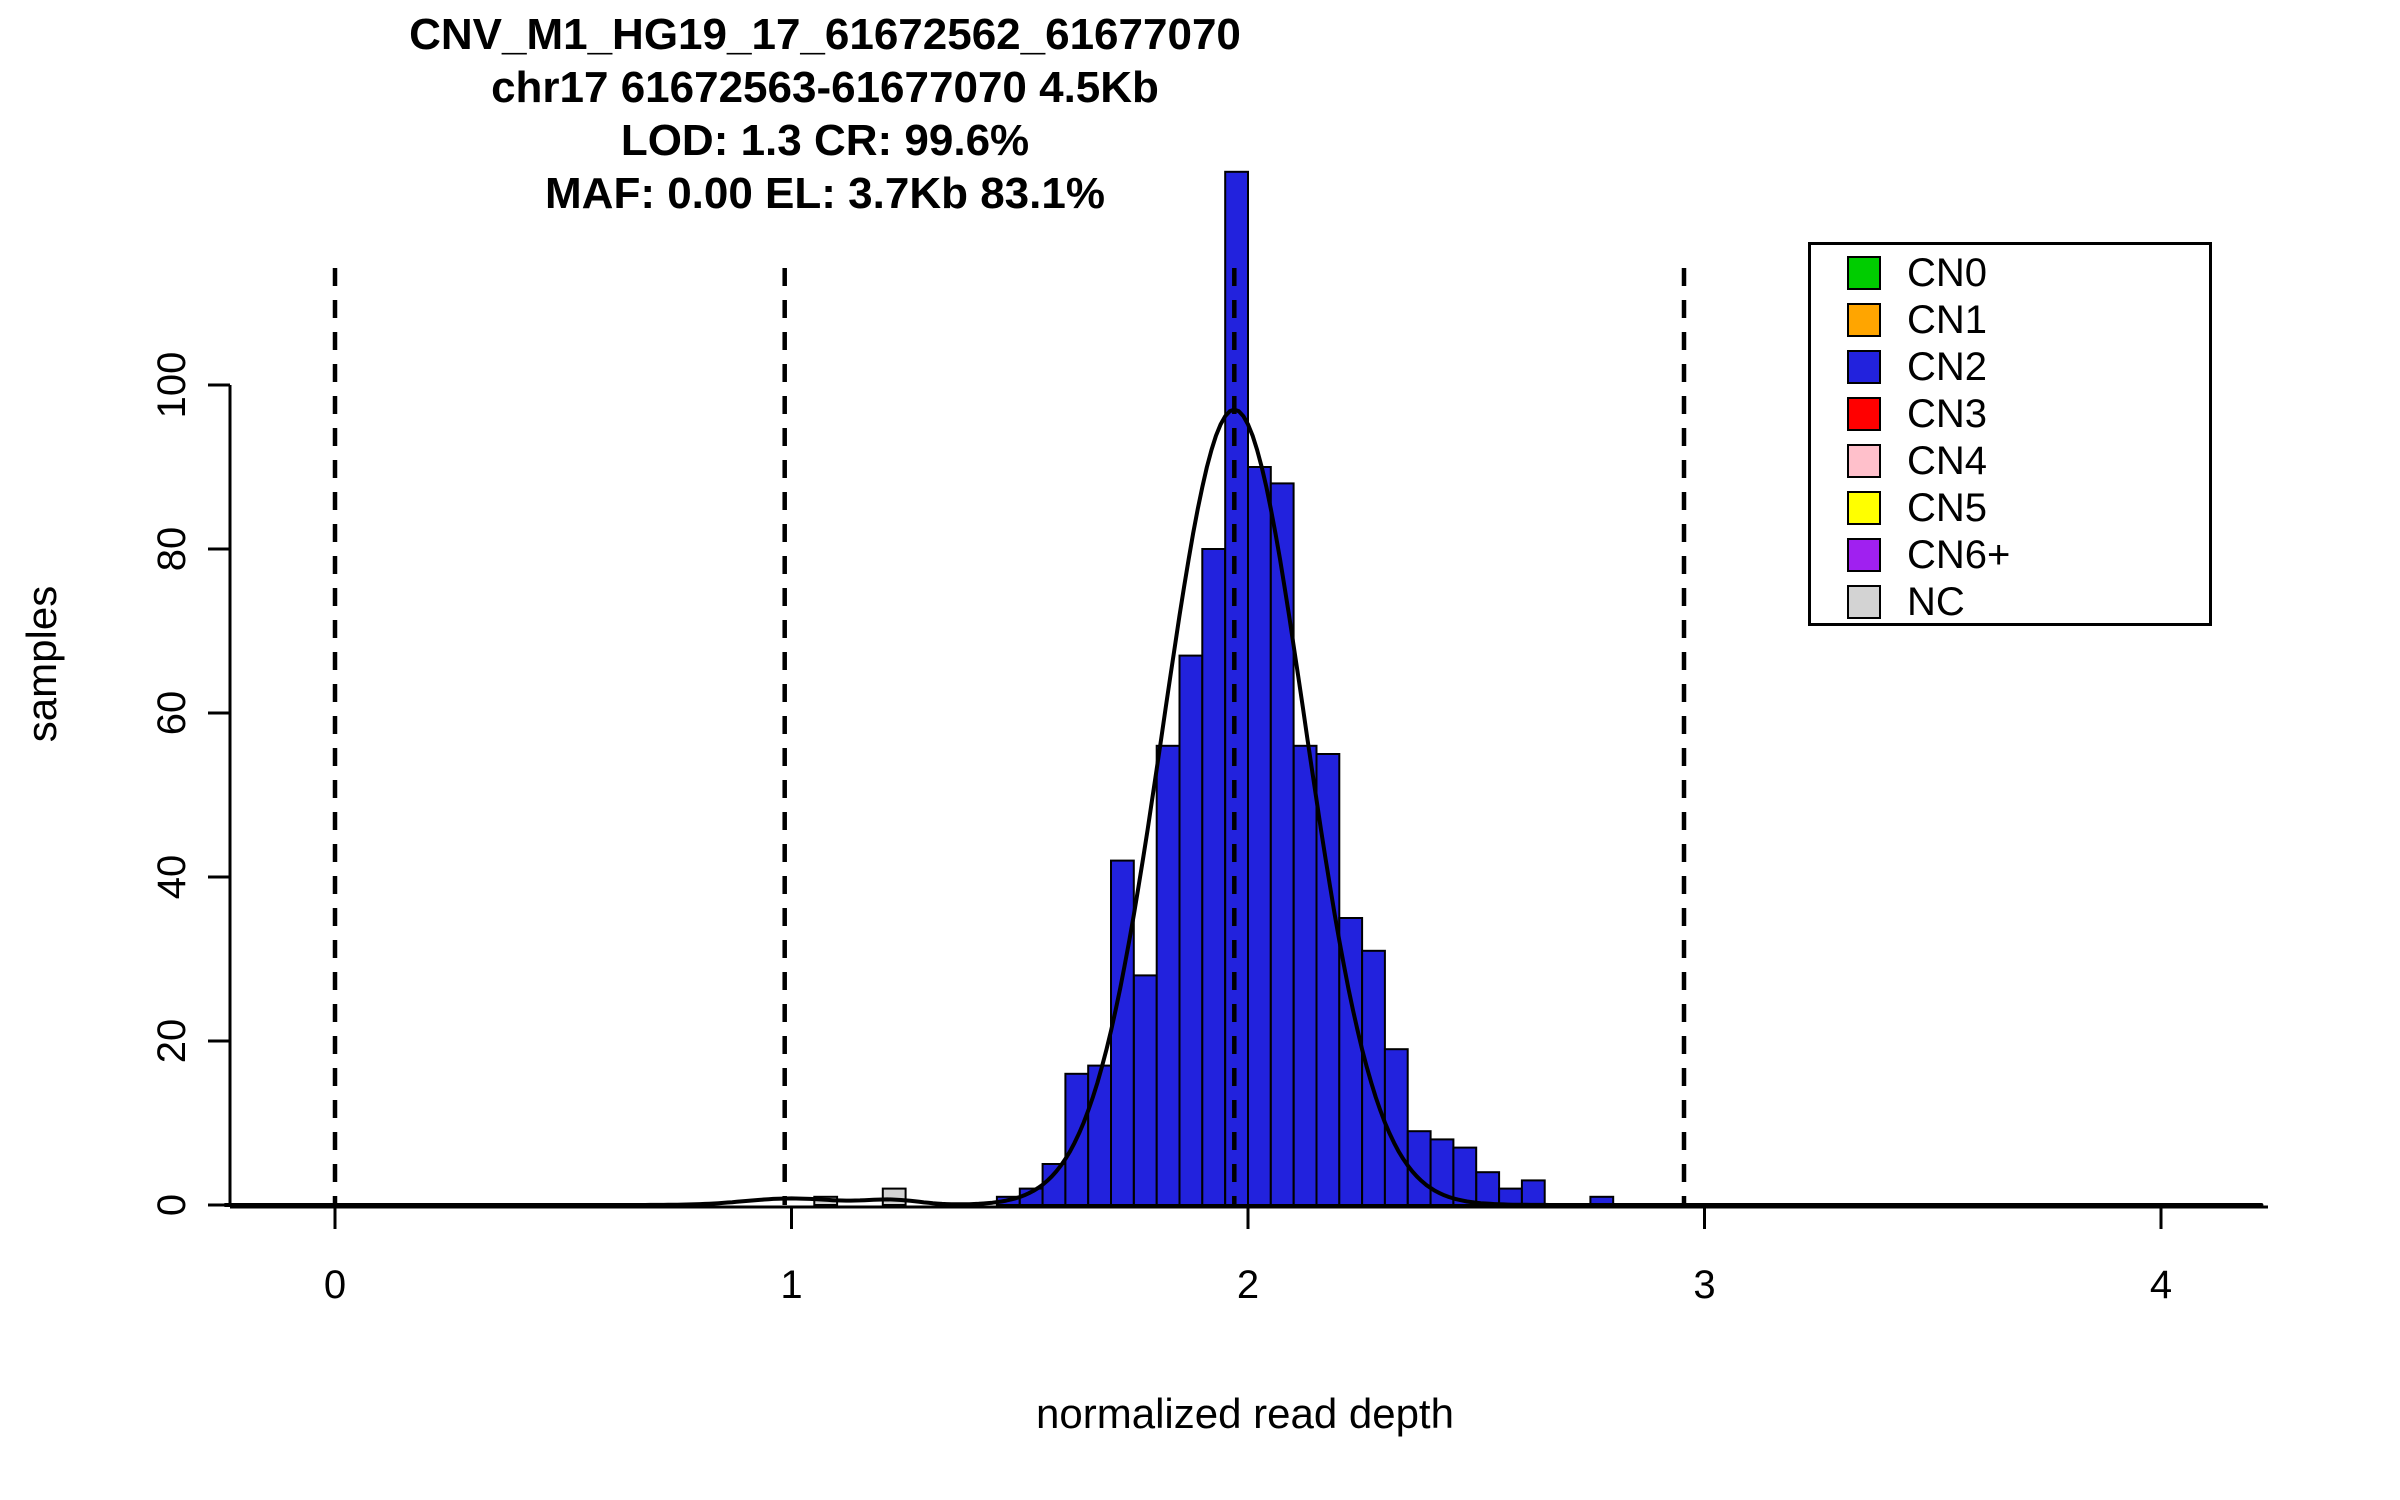 The width and height of the screenshot is (2400, 1500). Describe the element at coordinates (1864, 460) in the screenshot. I see `legend-swatch-cn4` at that location.